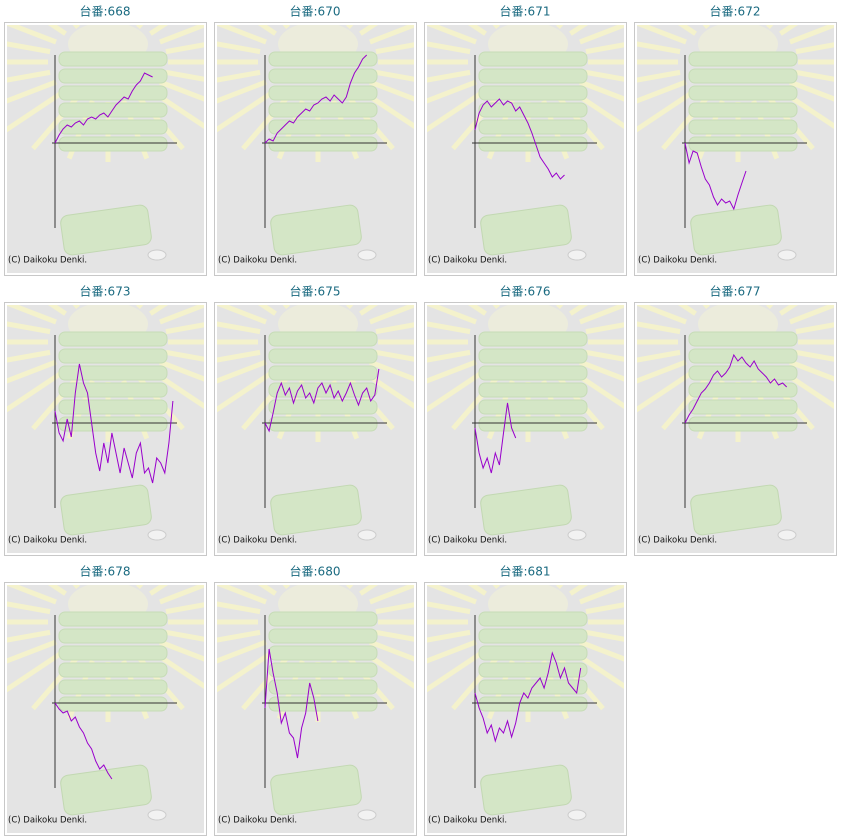 The image size is (842, 838). I want to click on chart-title: 台番:680, so click(315, 571).